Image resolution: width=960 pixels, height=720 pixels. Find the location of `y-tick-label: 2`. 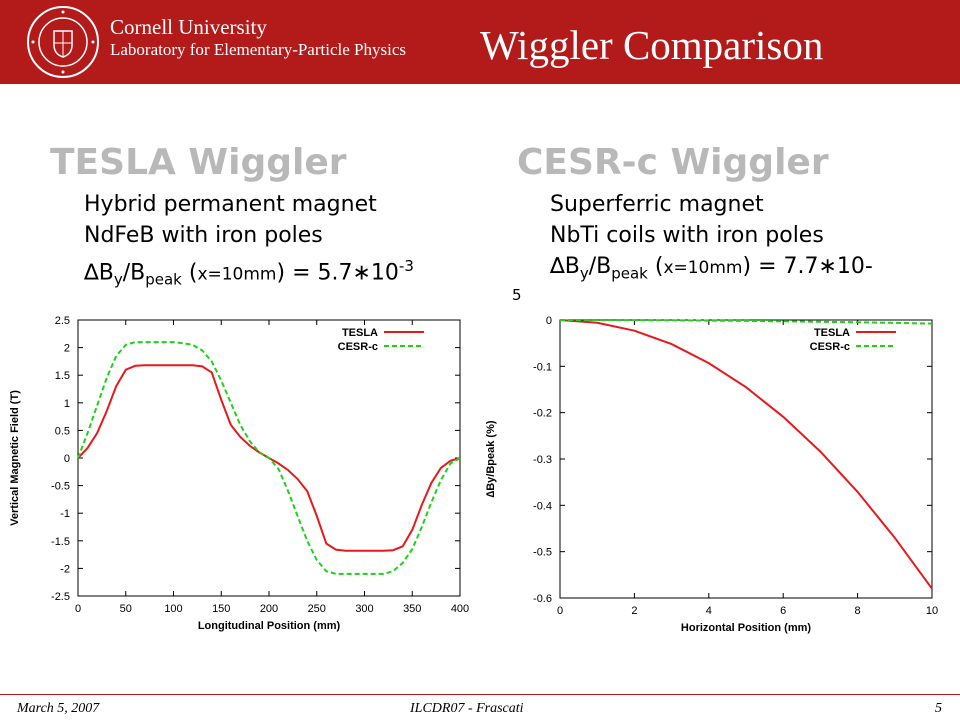

y-tick-label: 2 is located at coordinates (67, 349).